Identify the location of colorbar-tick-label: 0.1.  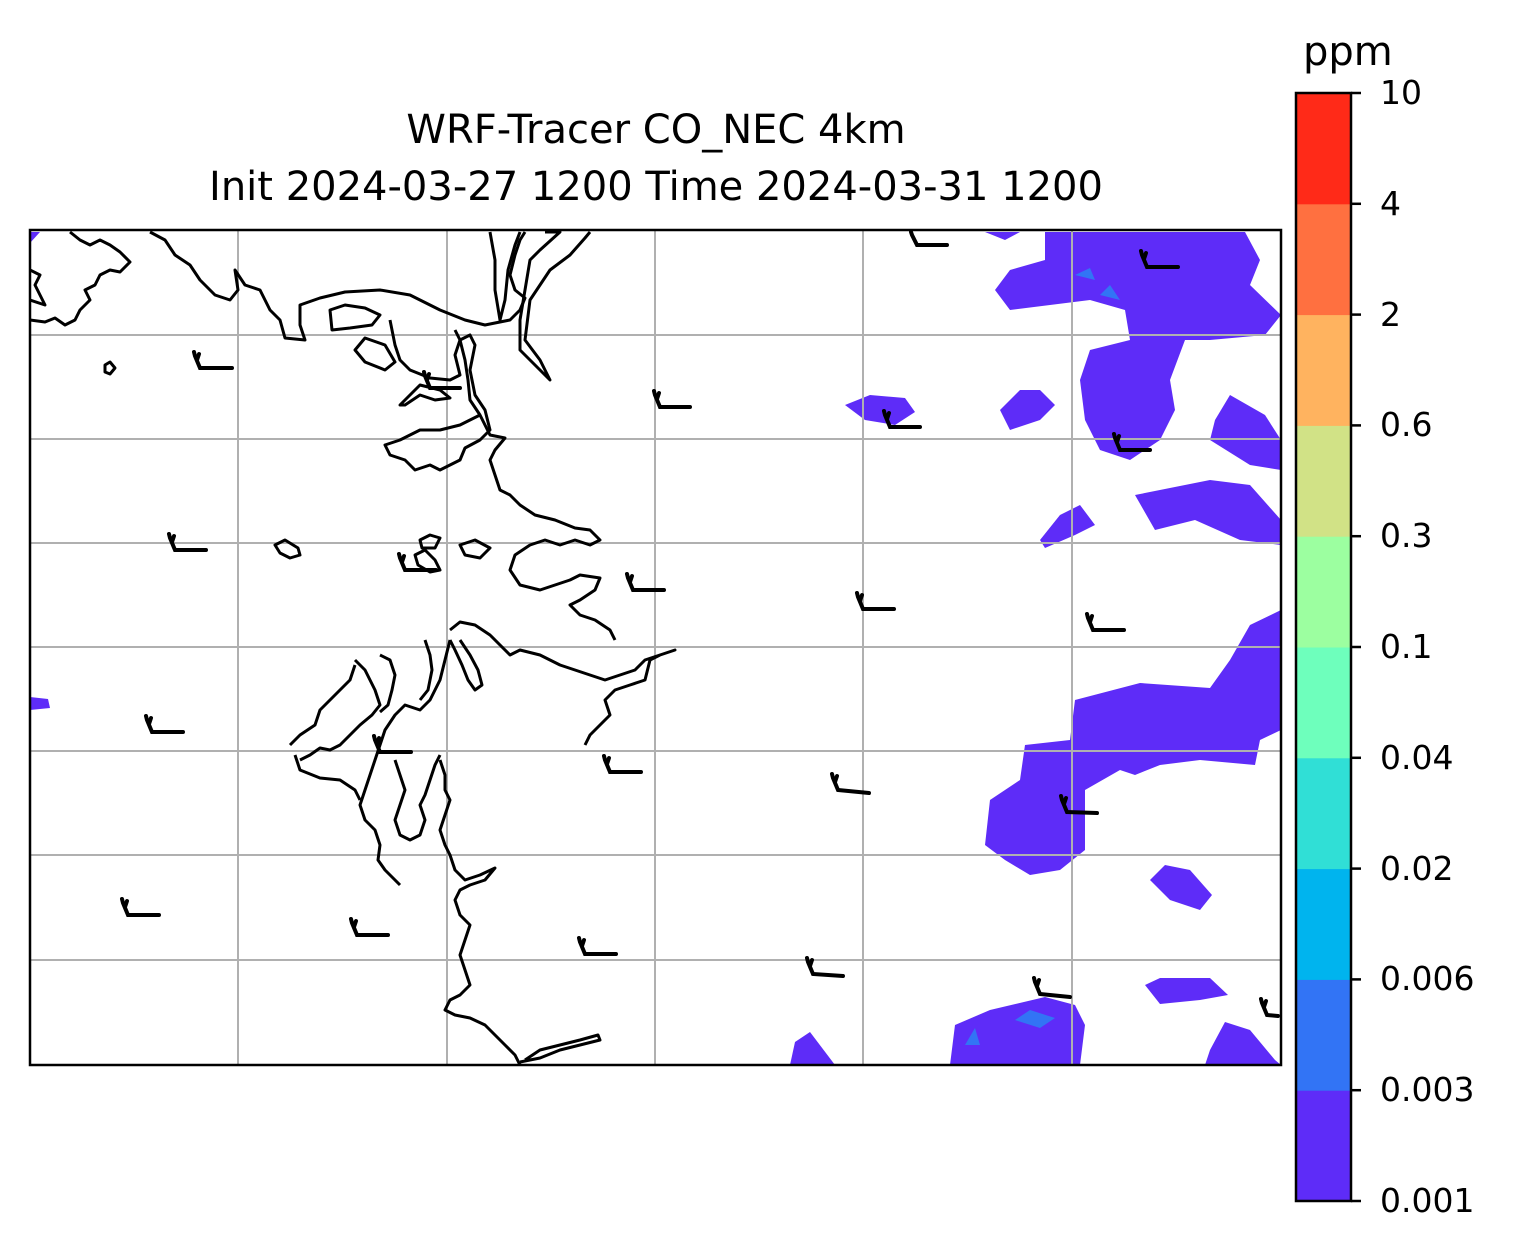
(1406, 646).